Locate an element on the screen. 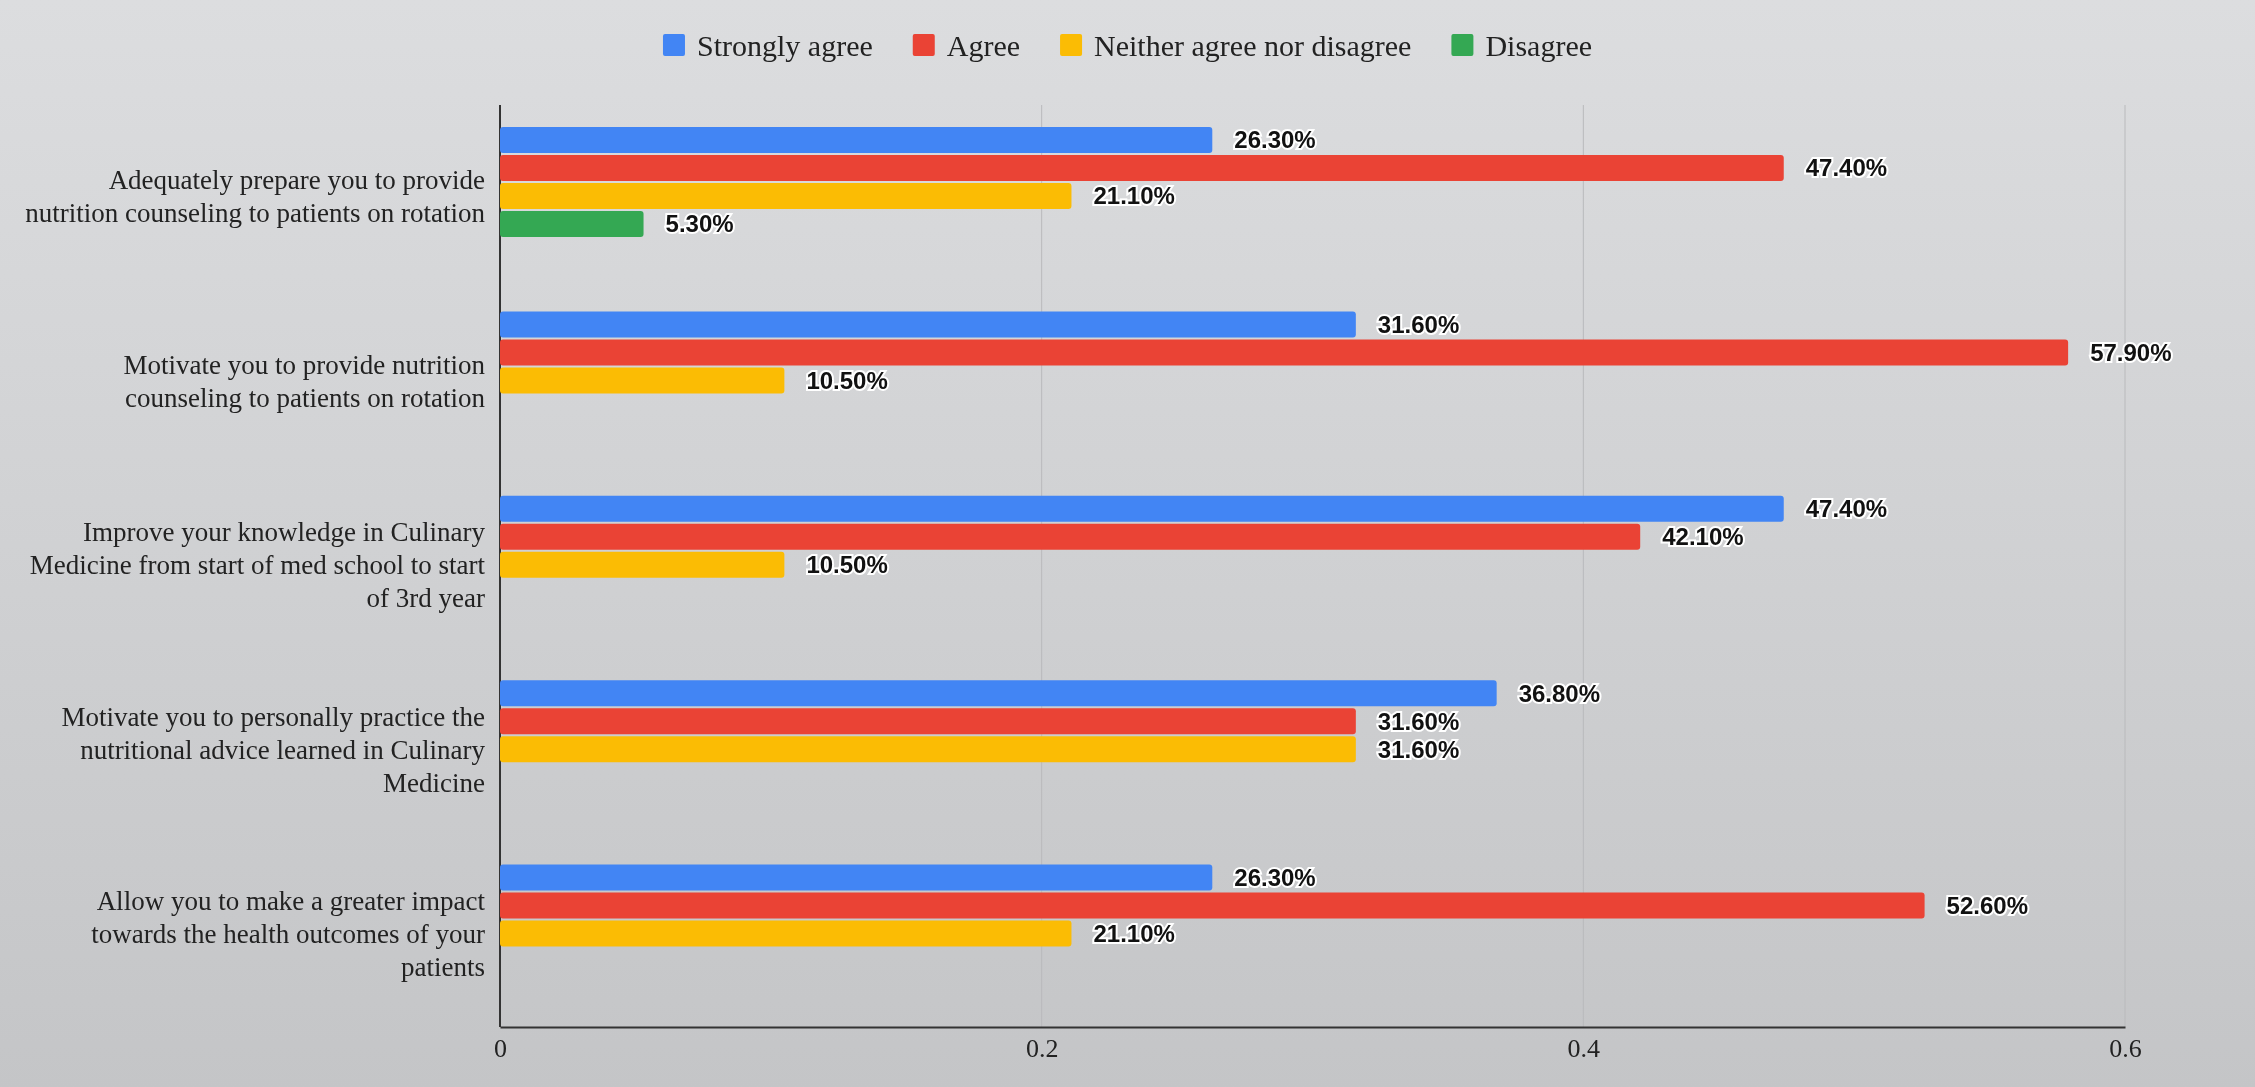 The height and width of the screenshot is (1087, 2255). y-tick-label: Improve your knowledge in Culinary Medicine from start of med school to start of 3rd year is located at coordinates (256, 566).